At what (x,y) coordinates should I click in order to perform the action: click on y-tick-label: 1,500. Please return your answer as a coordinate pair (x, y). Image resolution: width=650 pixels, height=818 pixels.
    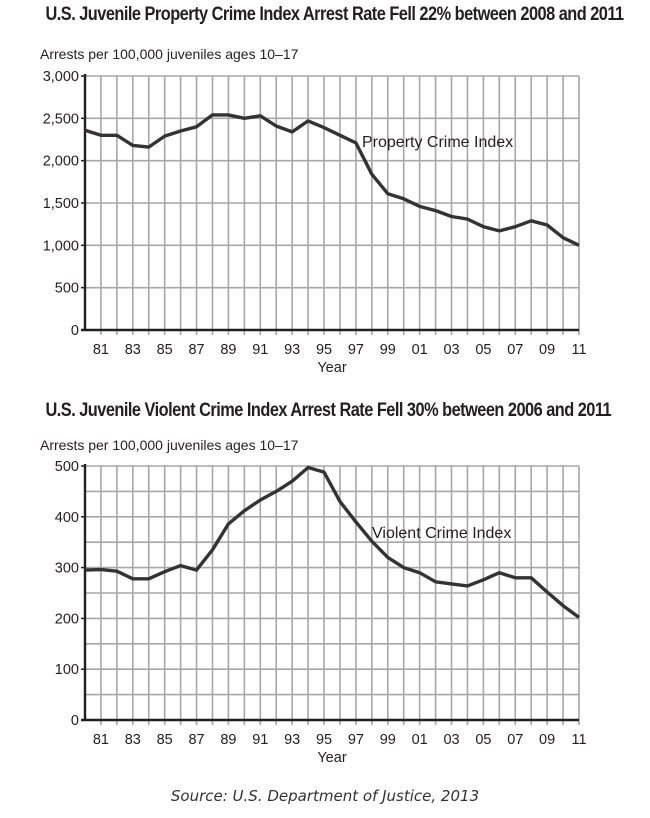
    Looking at the image, I should click on (61, 204).